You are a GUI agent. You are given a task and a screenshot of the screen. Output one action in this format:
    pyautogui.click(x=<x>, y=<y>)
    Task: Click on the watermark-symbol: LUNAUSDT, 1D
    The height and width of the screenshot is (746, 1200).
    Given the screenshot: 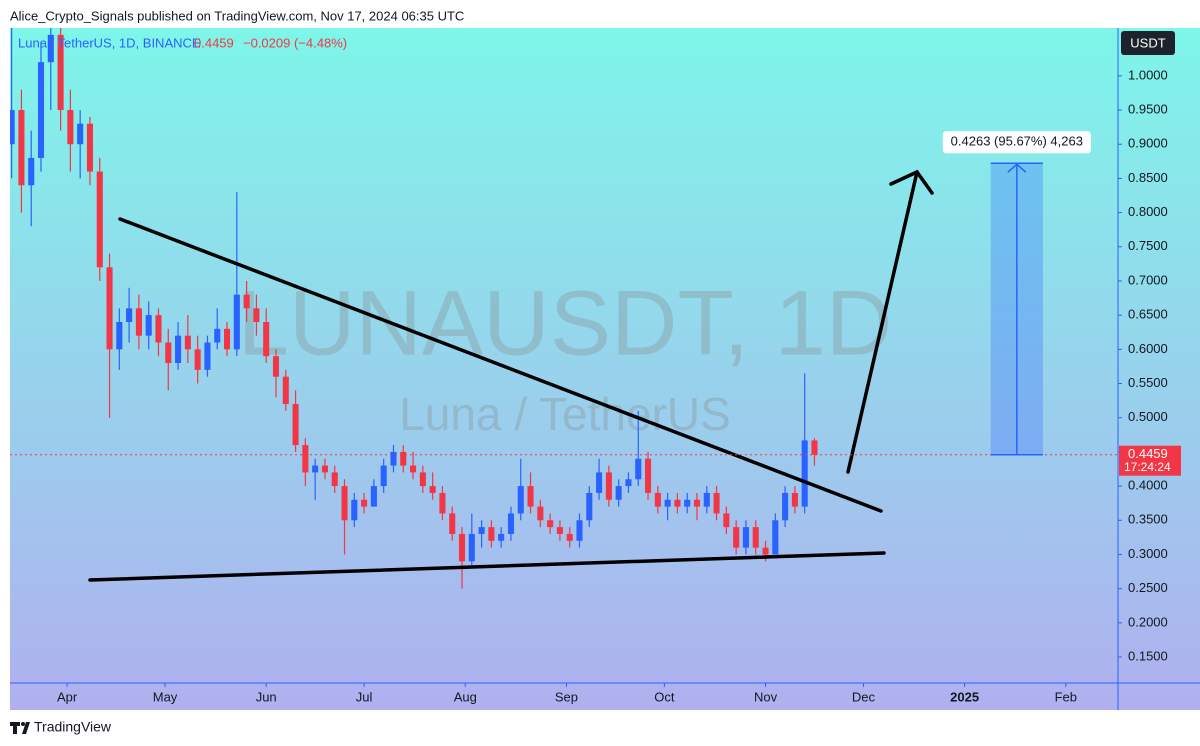 What is the action you would take?
    pyautogui.click(x=565, y=323)
    